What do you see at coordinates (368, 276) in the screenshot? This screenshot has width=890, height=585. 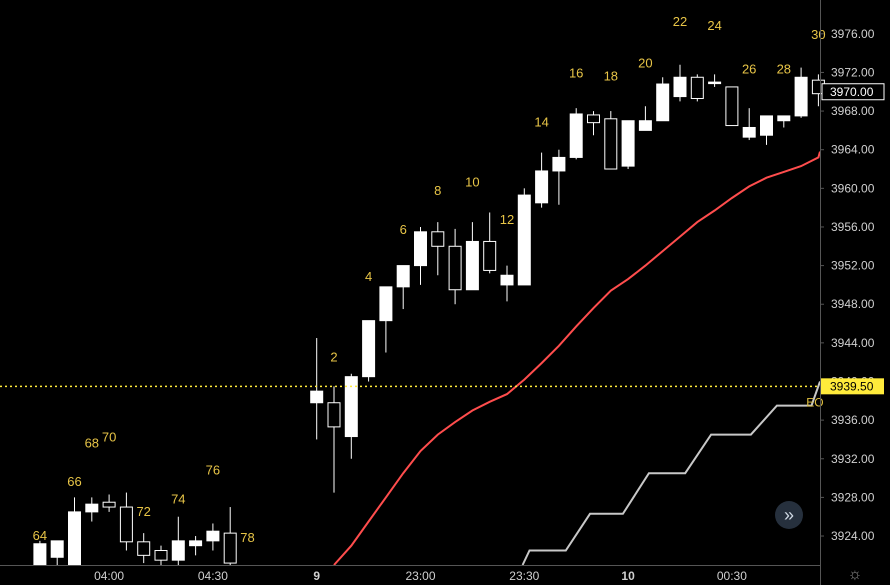 I see `bar-number-label: 4` at bounding box center [368, 276].